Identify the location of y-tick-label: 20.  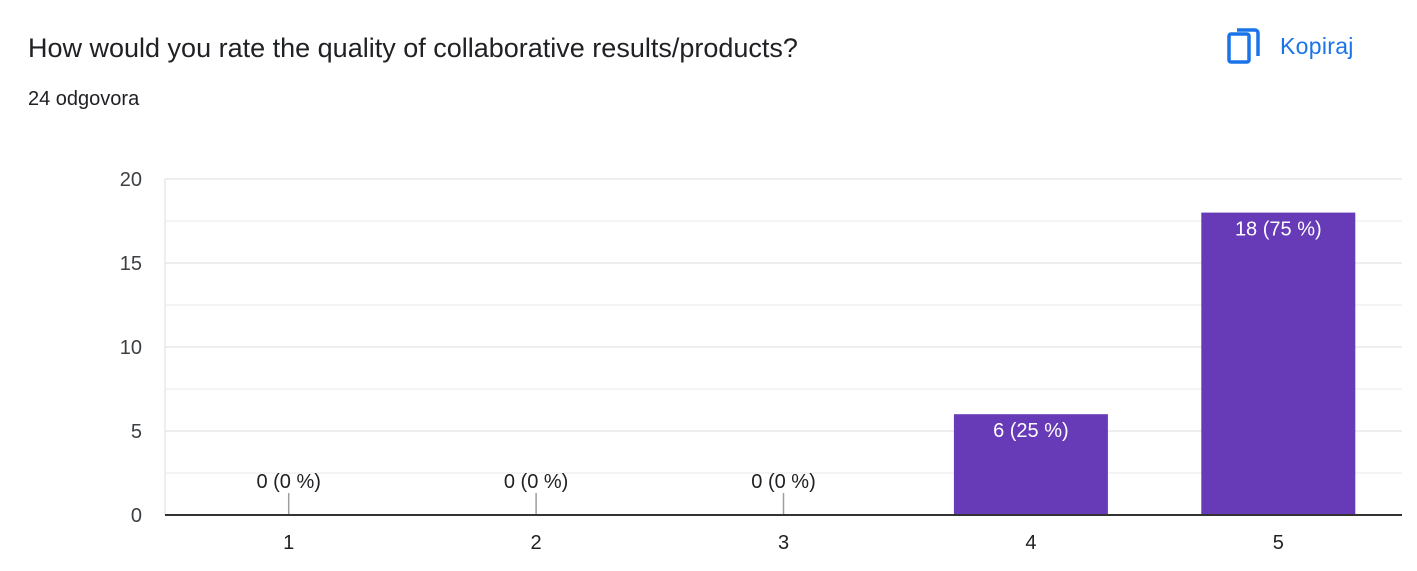
(131, 180).